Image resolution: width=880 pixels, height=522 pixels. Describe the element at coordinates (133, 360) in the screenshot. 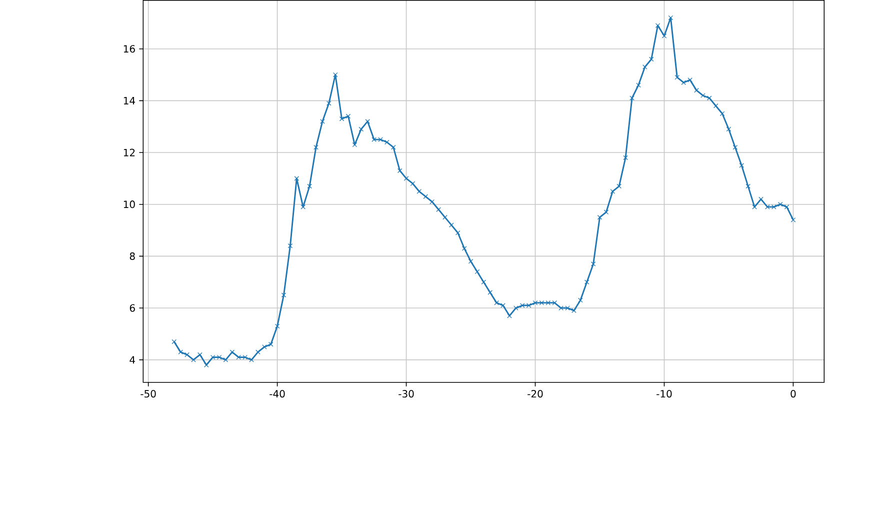

I see `y-tick-label: 4` at that location.